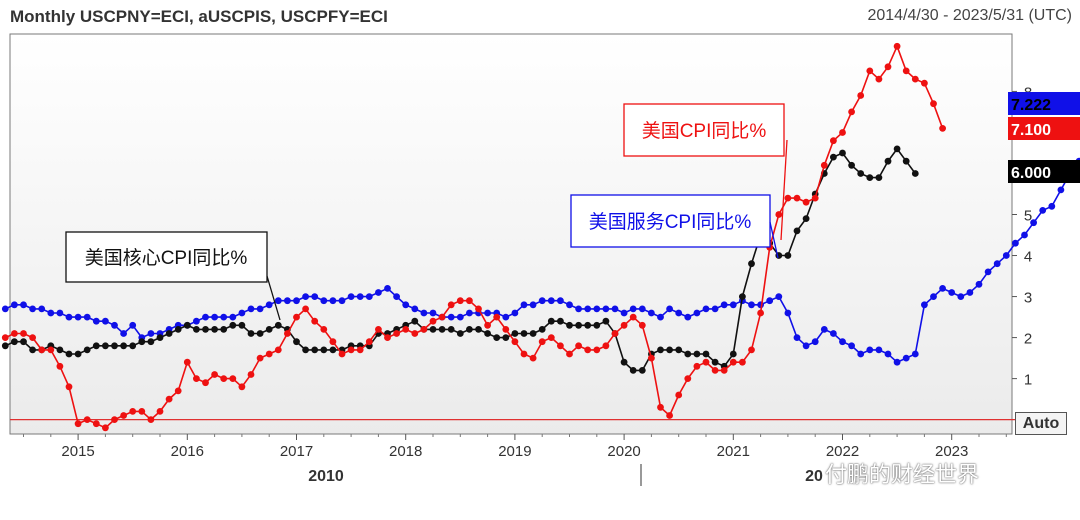 This screenshot has height=520, width=1080. Describe the element at coordinates (704, 131) in the screenshot. I see `annotation-label: 美国CPI同比%` at that location.